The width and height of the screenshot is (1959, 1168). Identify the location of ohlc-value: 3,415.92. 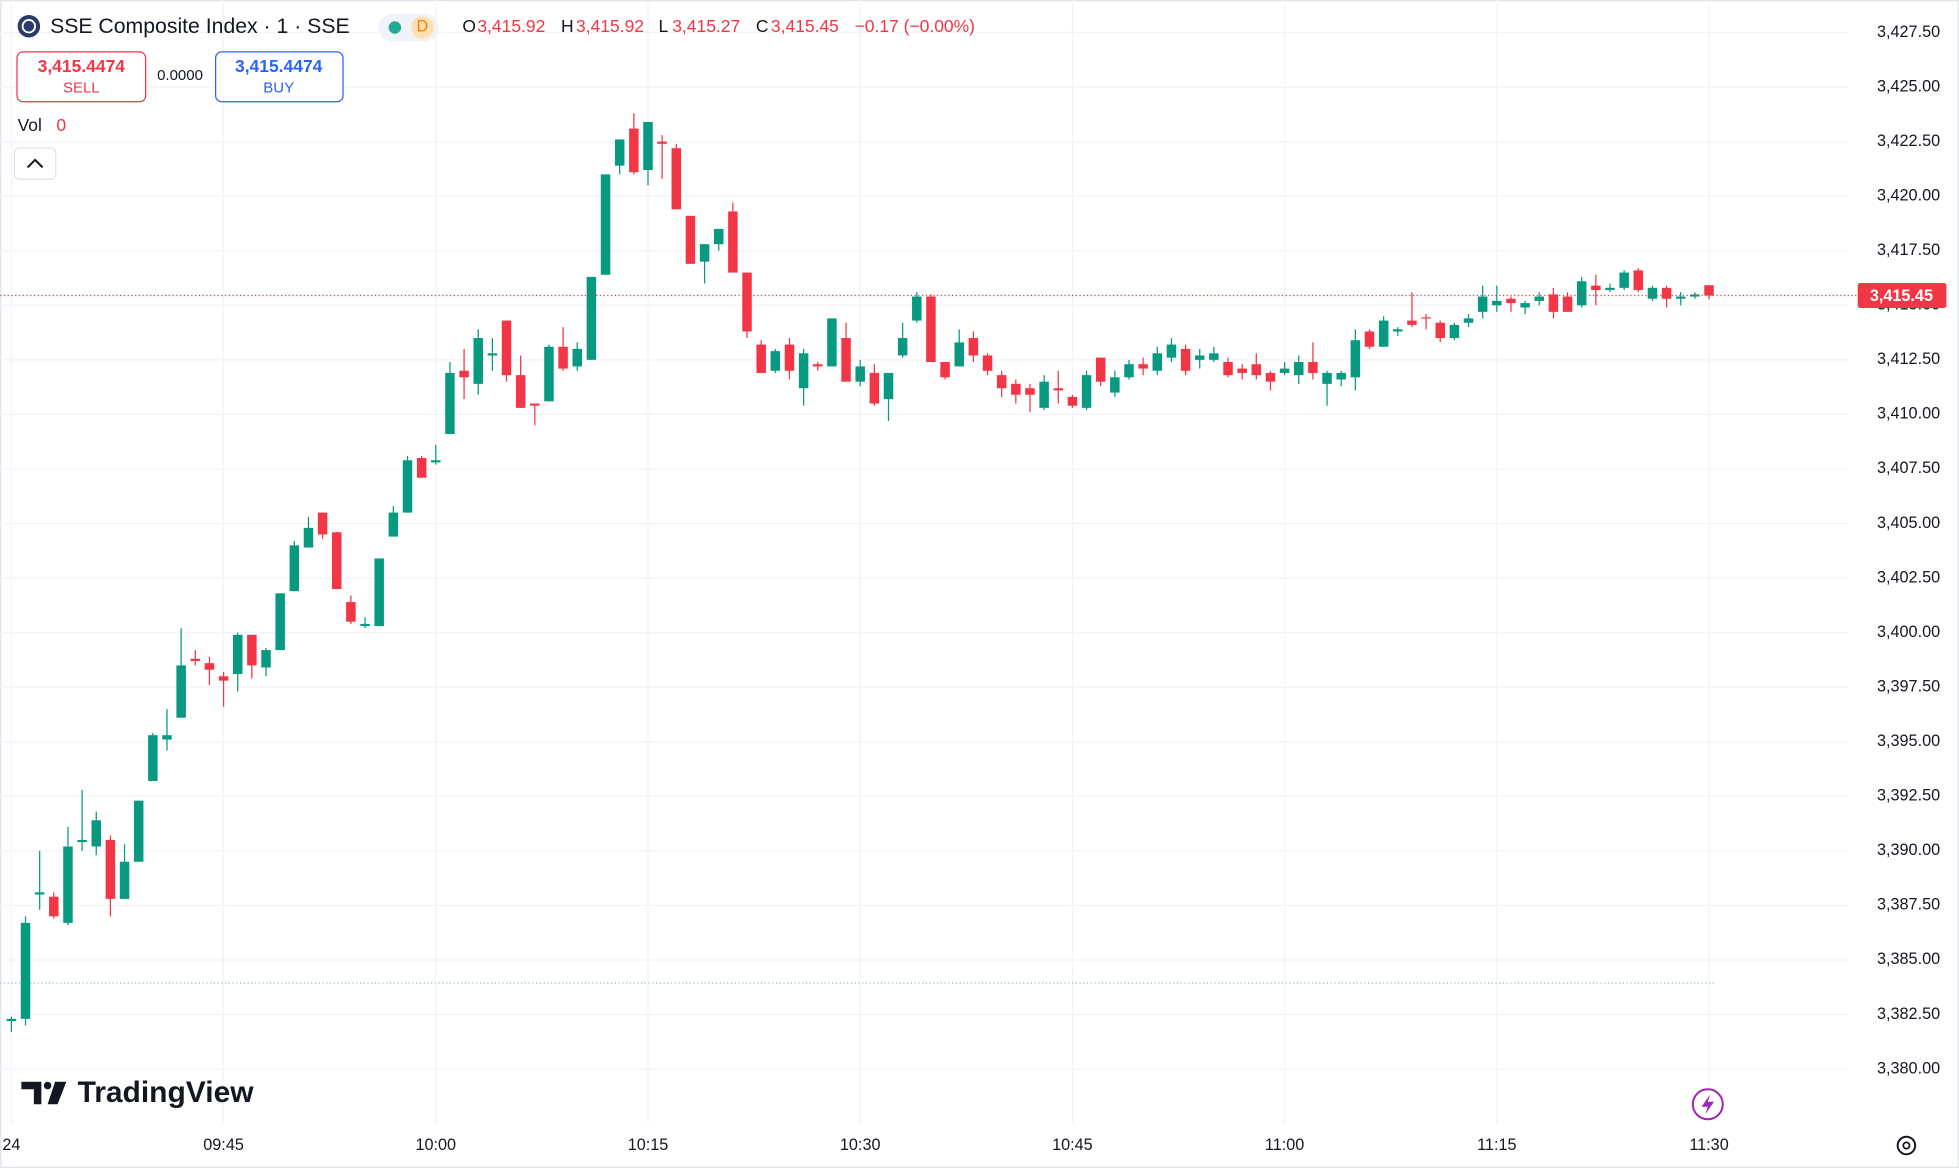
(511, 26).